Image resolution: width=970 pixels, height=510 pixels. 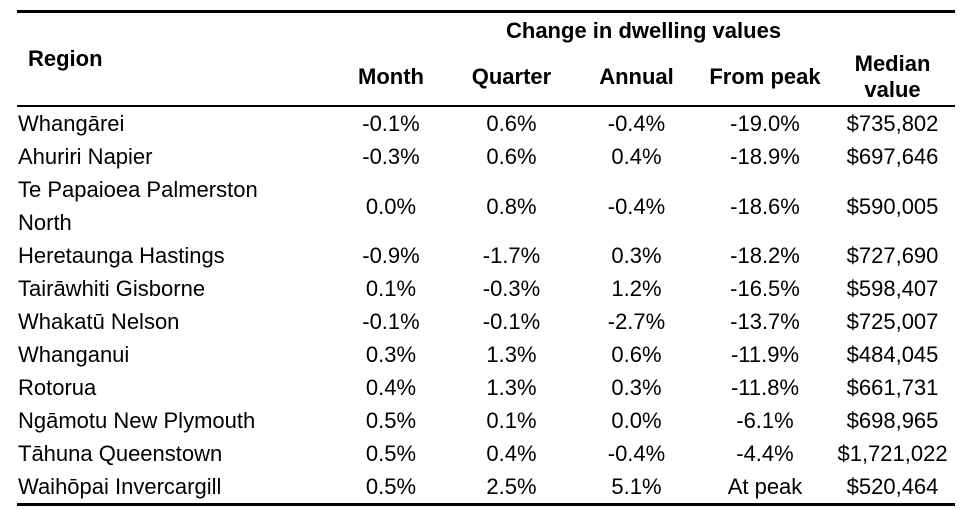 What do you see at coordinates (391, 255) in the screenshot?
I see `cell-month: -0.9%` at bounding box center [391, 255].